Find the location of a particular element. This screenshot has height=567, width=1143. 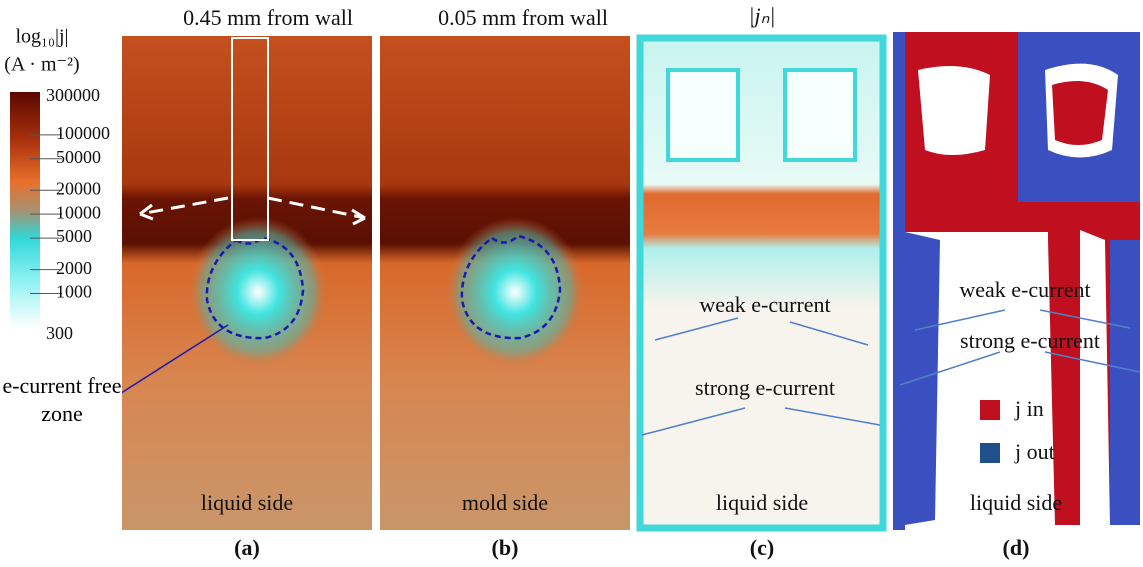

colorbar-title: log₁₀|j| is located at coordinates (41, 37).